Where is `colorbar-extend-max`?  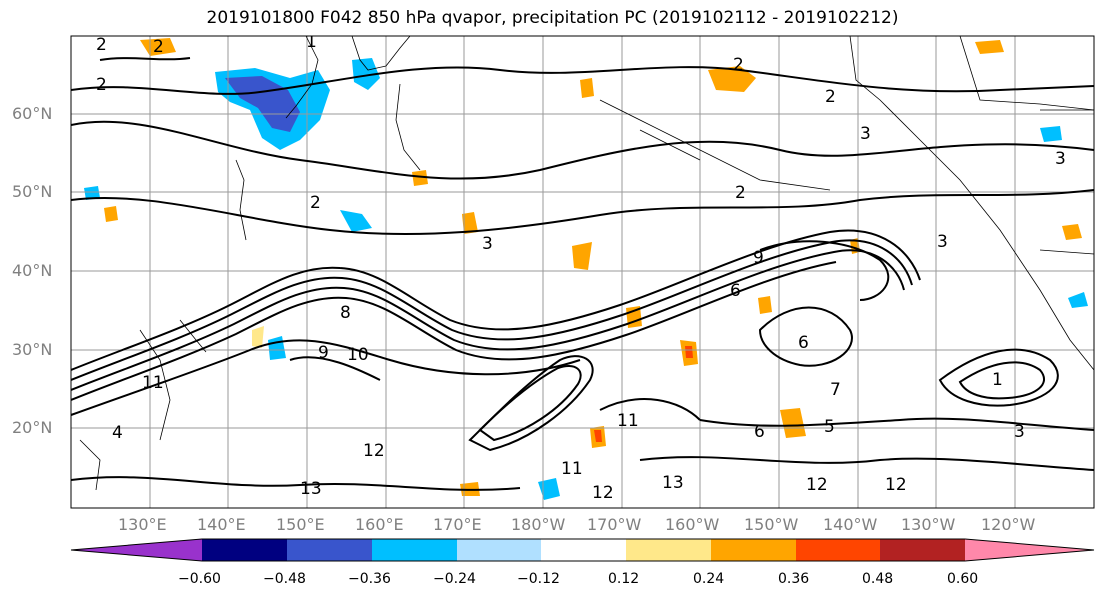 colorbar-extend-max is located at coordinates (1029, 550).